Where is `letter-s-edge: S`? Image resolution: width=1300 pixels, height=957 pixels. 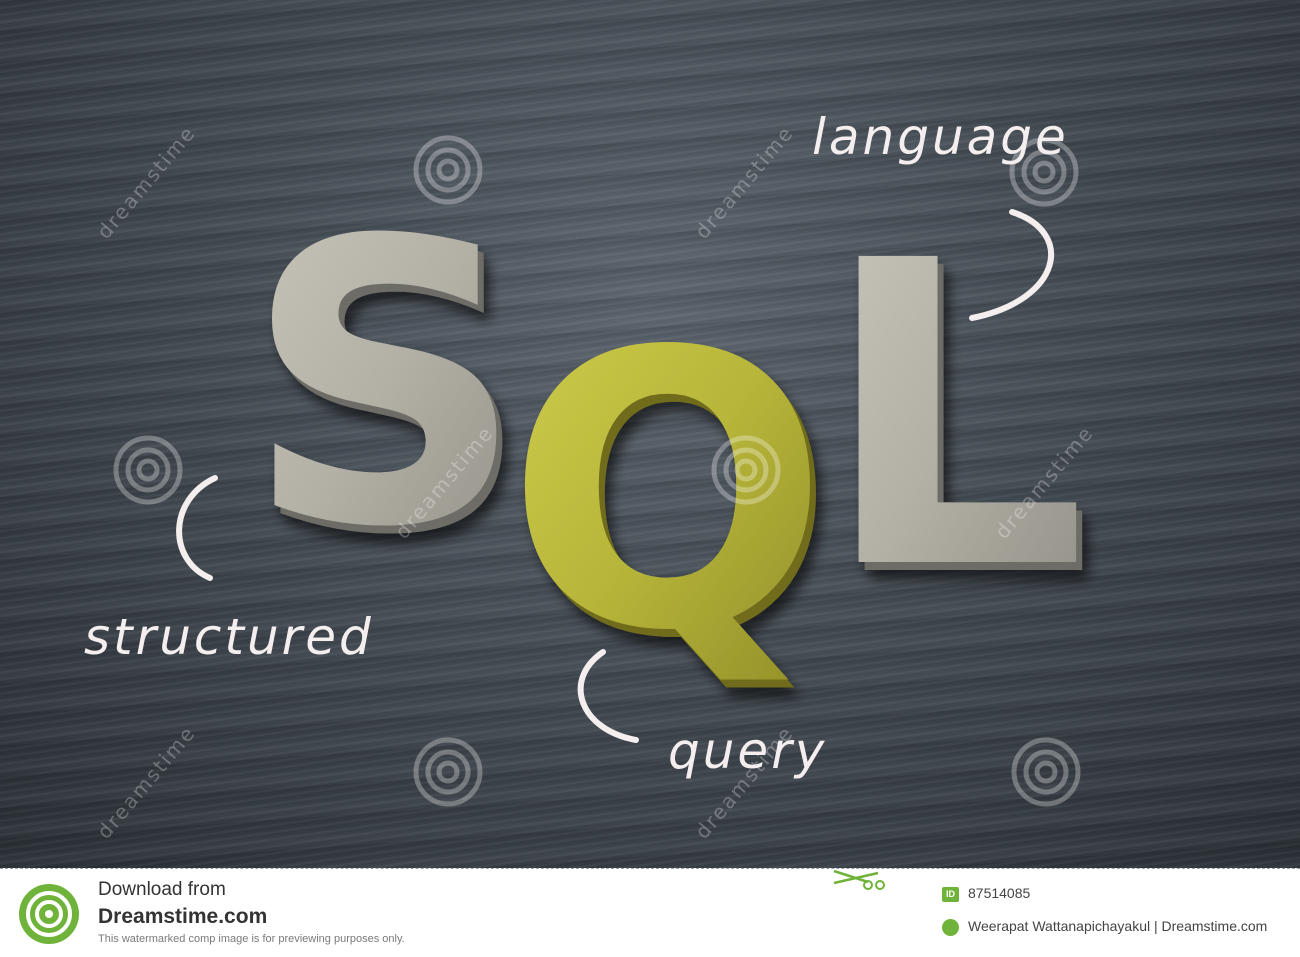 letter-s-edge: S is located at coordinates (390, 393).